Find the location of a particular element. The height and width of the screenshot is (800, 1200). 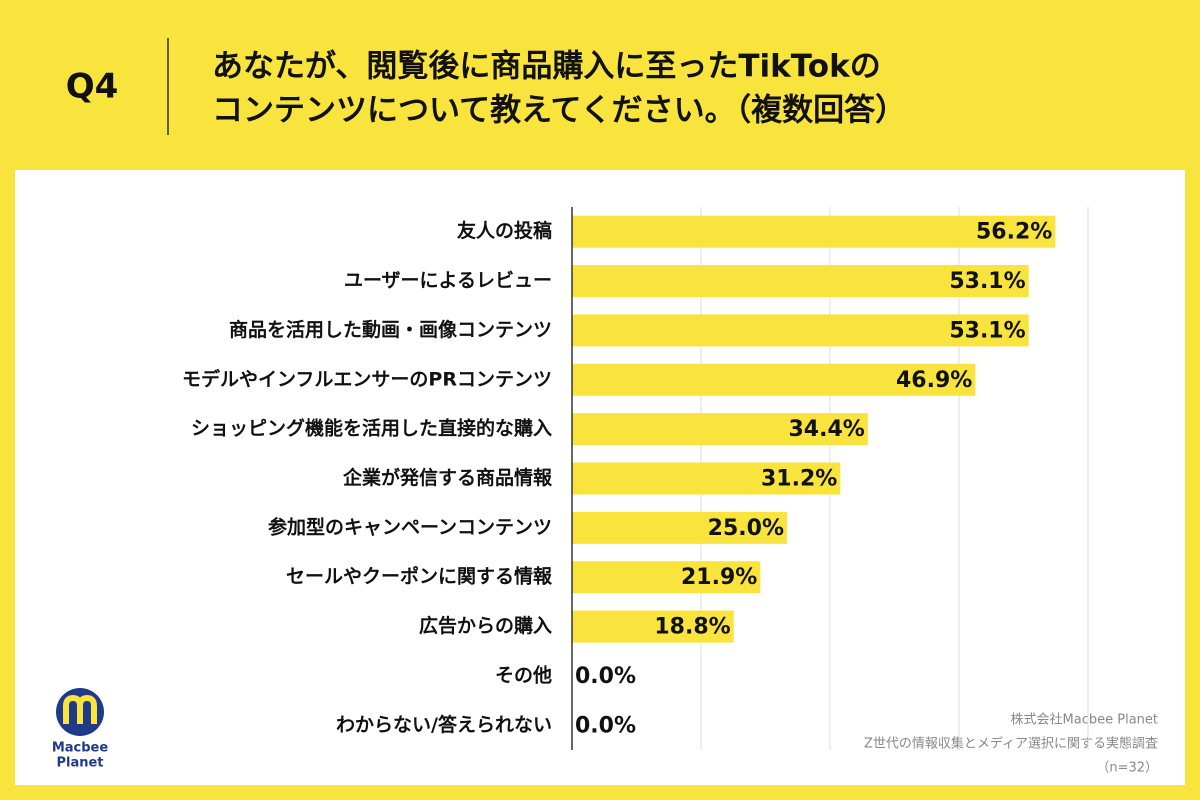

value-label: 34.4% is located at coordinates (827, 429).